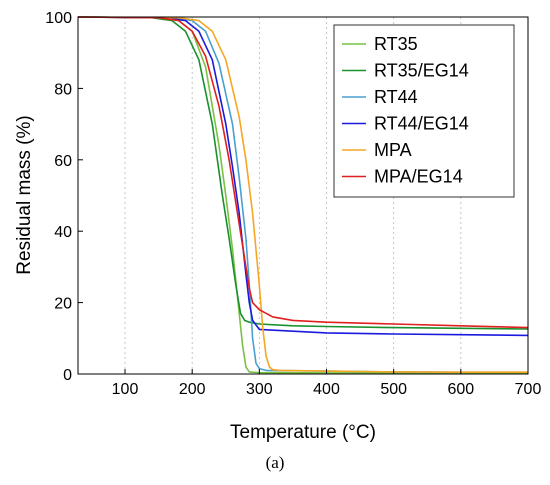 Image resolution: width=550 pixels, height=485 pixels. I want to click on x-tick-label: 400, so click(326, 389).